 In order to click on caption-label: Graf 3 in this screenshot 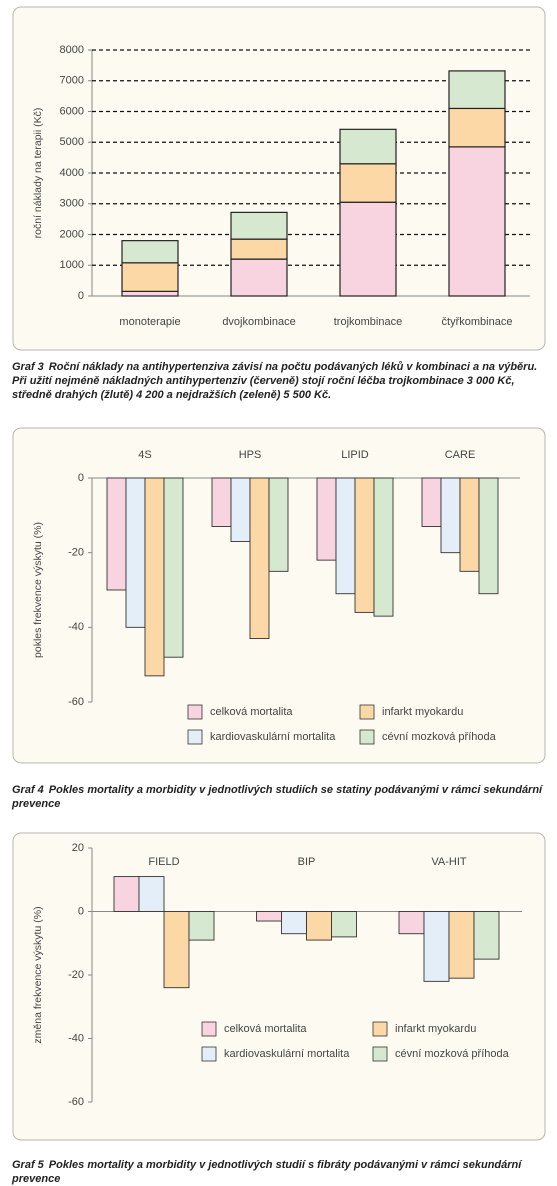, I will do `click(28, 367)`.